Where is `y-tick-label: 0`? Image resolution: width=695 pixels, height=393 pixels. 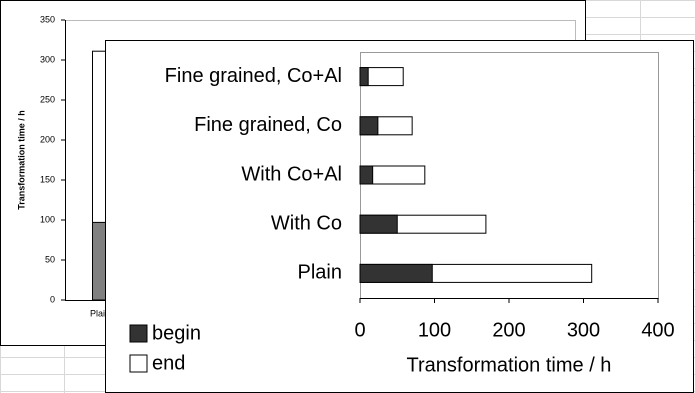 y-tick-label: 0 is located at coordinates (52, 299).